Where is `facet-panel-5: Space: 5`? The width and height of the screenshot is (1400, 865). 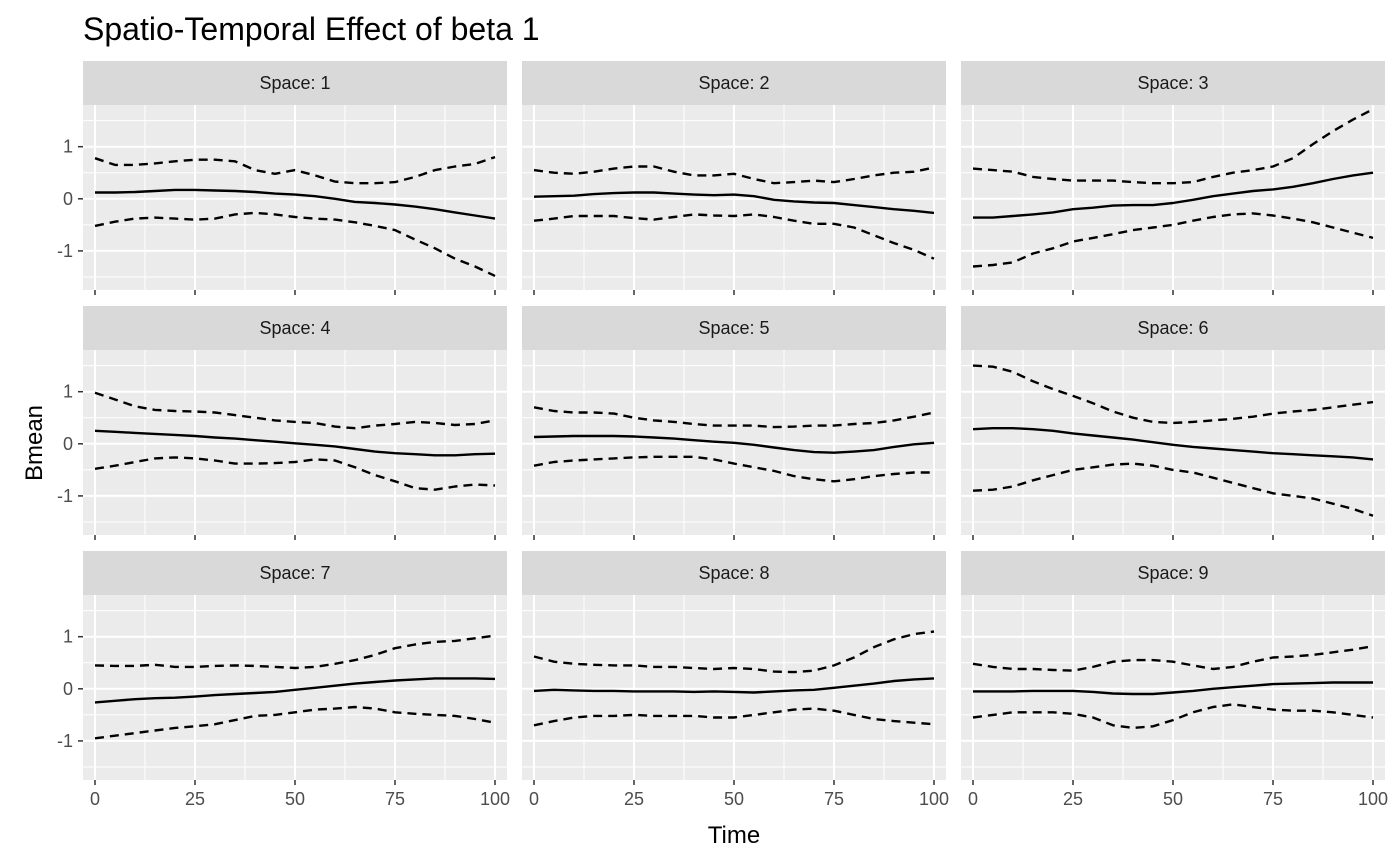 facet-panel-5: Space: 5 is located at coordinates (734, 423).